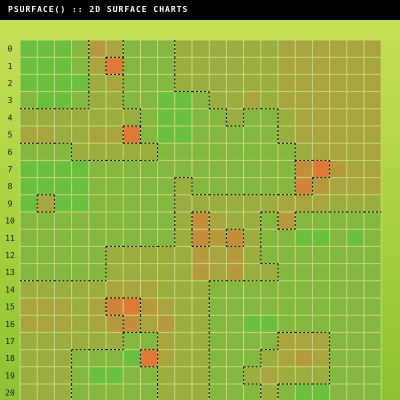  I want to click on y-tick-label: 9, so click(10, 203).